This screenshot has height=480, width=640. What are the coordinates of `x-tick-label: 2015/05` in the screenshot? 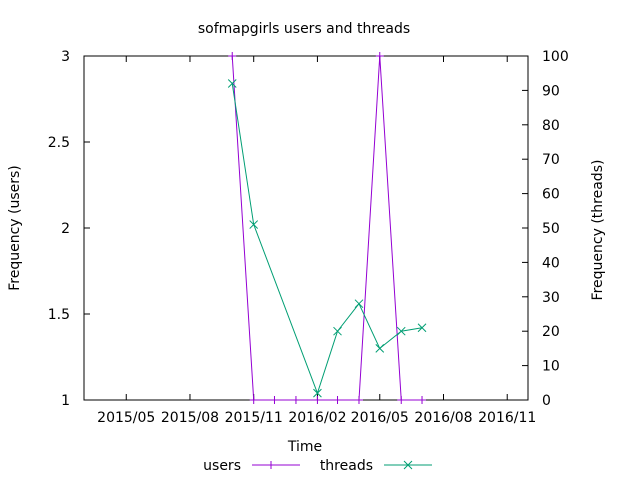 It's located at (126, 418).